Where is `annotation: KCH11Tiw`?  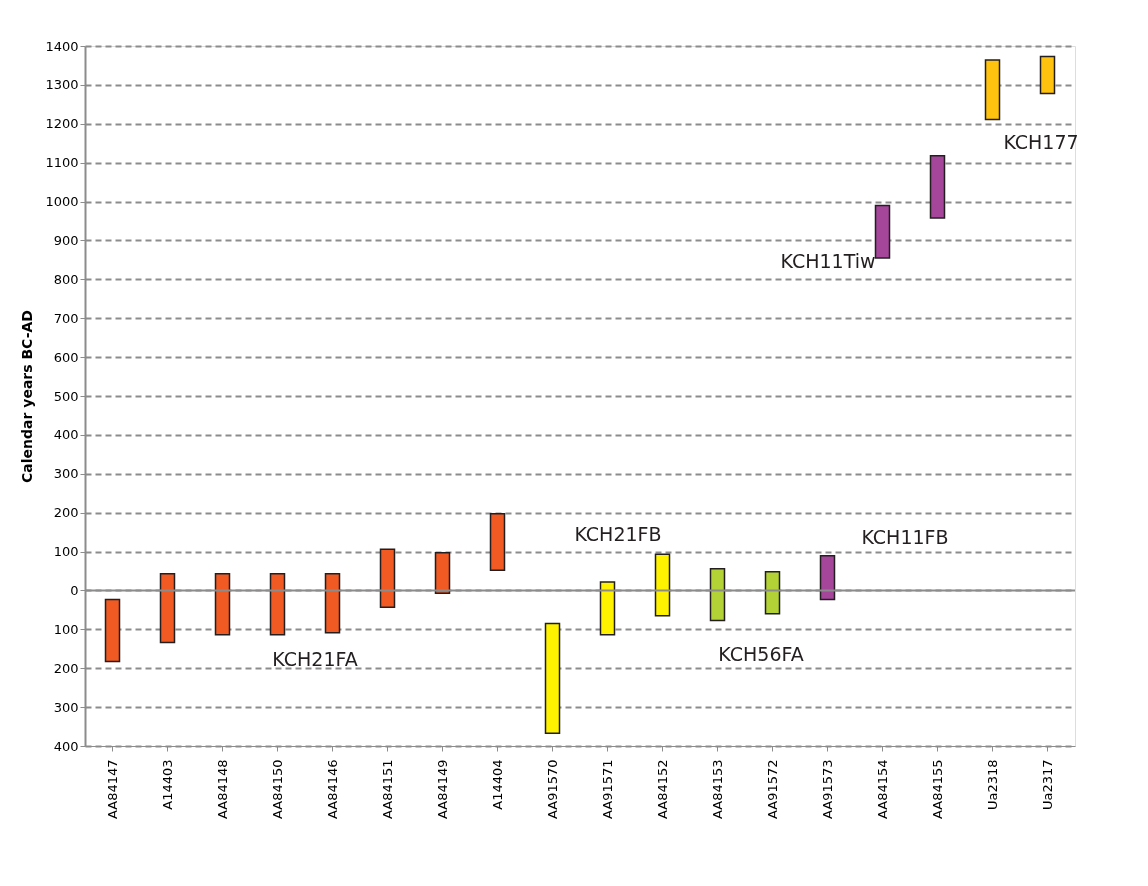
annotation: KCH11Tiw is located at coordinates (828, 261).